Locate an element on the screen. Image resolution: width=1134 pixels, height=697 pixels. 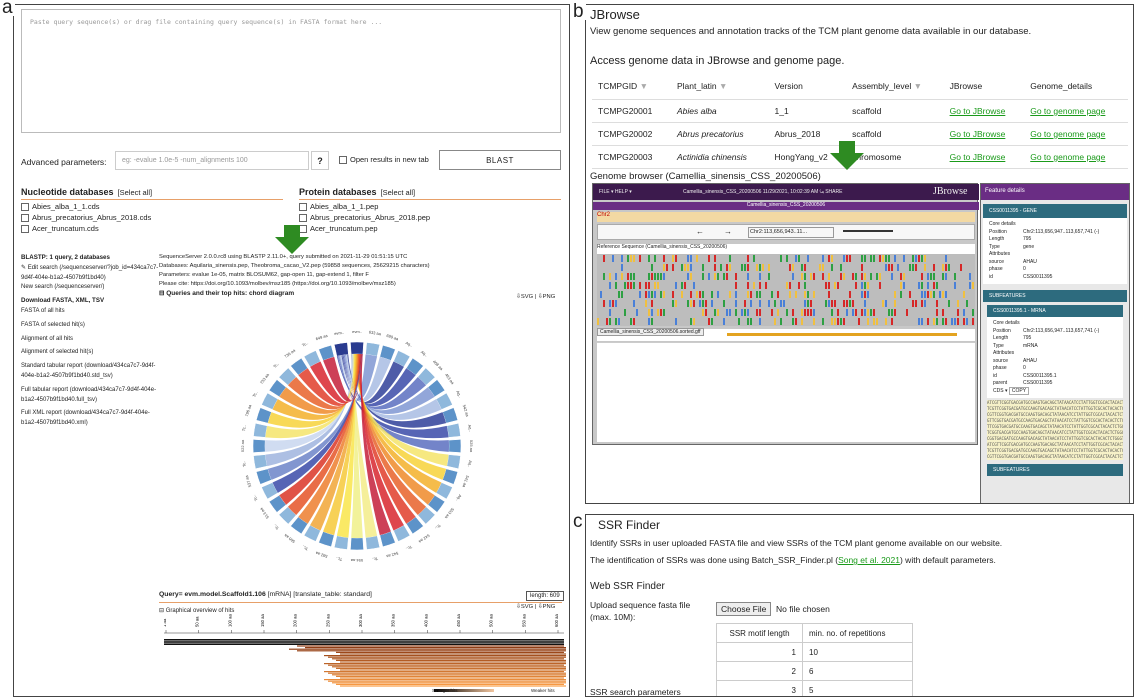
sidebar-header: BLASTP: 1 query, 2 databases is located at coordinates (65, 257).